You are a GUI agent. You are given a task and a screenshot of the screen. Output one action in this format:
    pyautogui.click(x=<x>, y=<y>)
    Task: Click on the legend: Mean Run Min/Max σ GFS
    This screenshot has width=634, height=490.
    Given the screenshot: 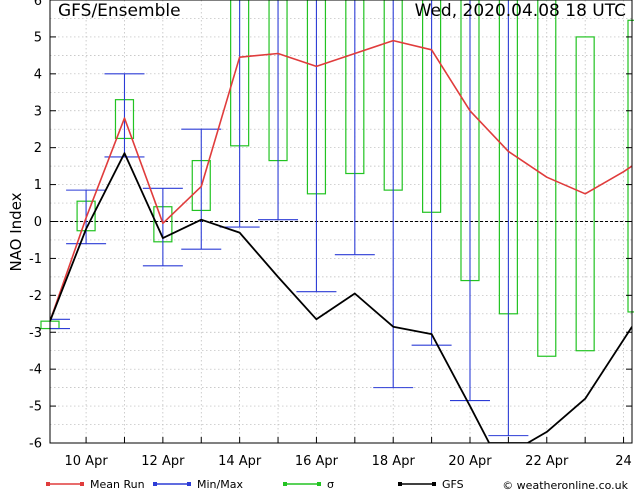 What is the action you would take?
    pyautogui.click(x=255, y=484)
    